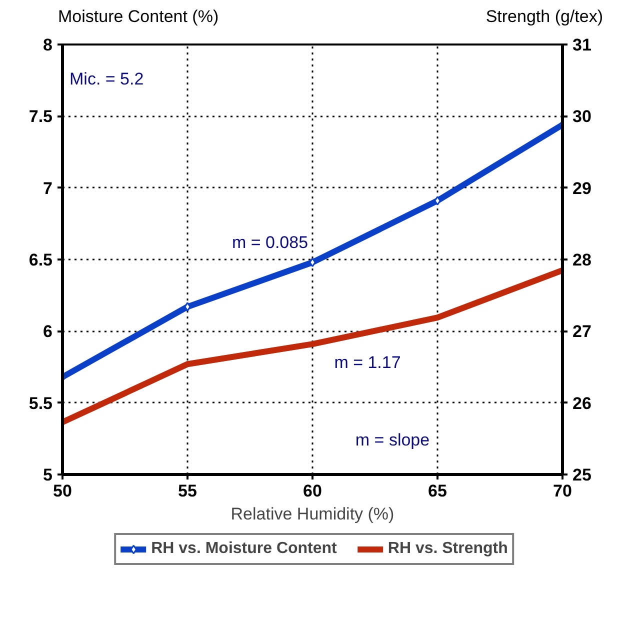 Image resolution: width=618 pixels, height=640 pixels. What do you see at coordinates (138, 17) in the screenshot?
I see `y-axis-title: Moisture Content (%)` at bounding box center [138, 17].